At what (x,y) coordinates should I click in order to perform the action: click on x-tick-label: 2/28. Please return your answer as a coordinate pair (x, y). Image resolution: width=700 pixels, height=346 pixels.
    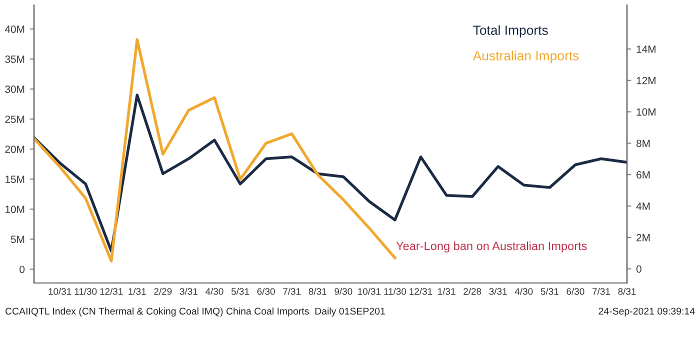
    Looking at the image, I should click on (473, 291).